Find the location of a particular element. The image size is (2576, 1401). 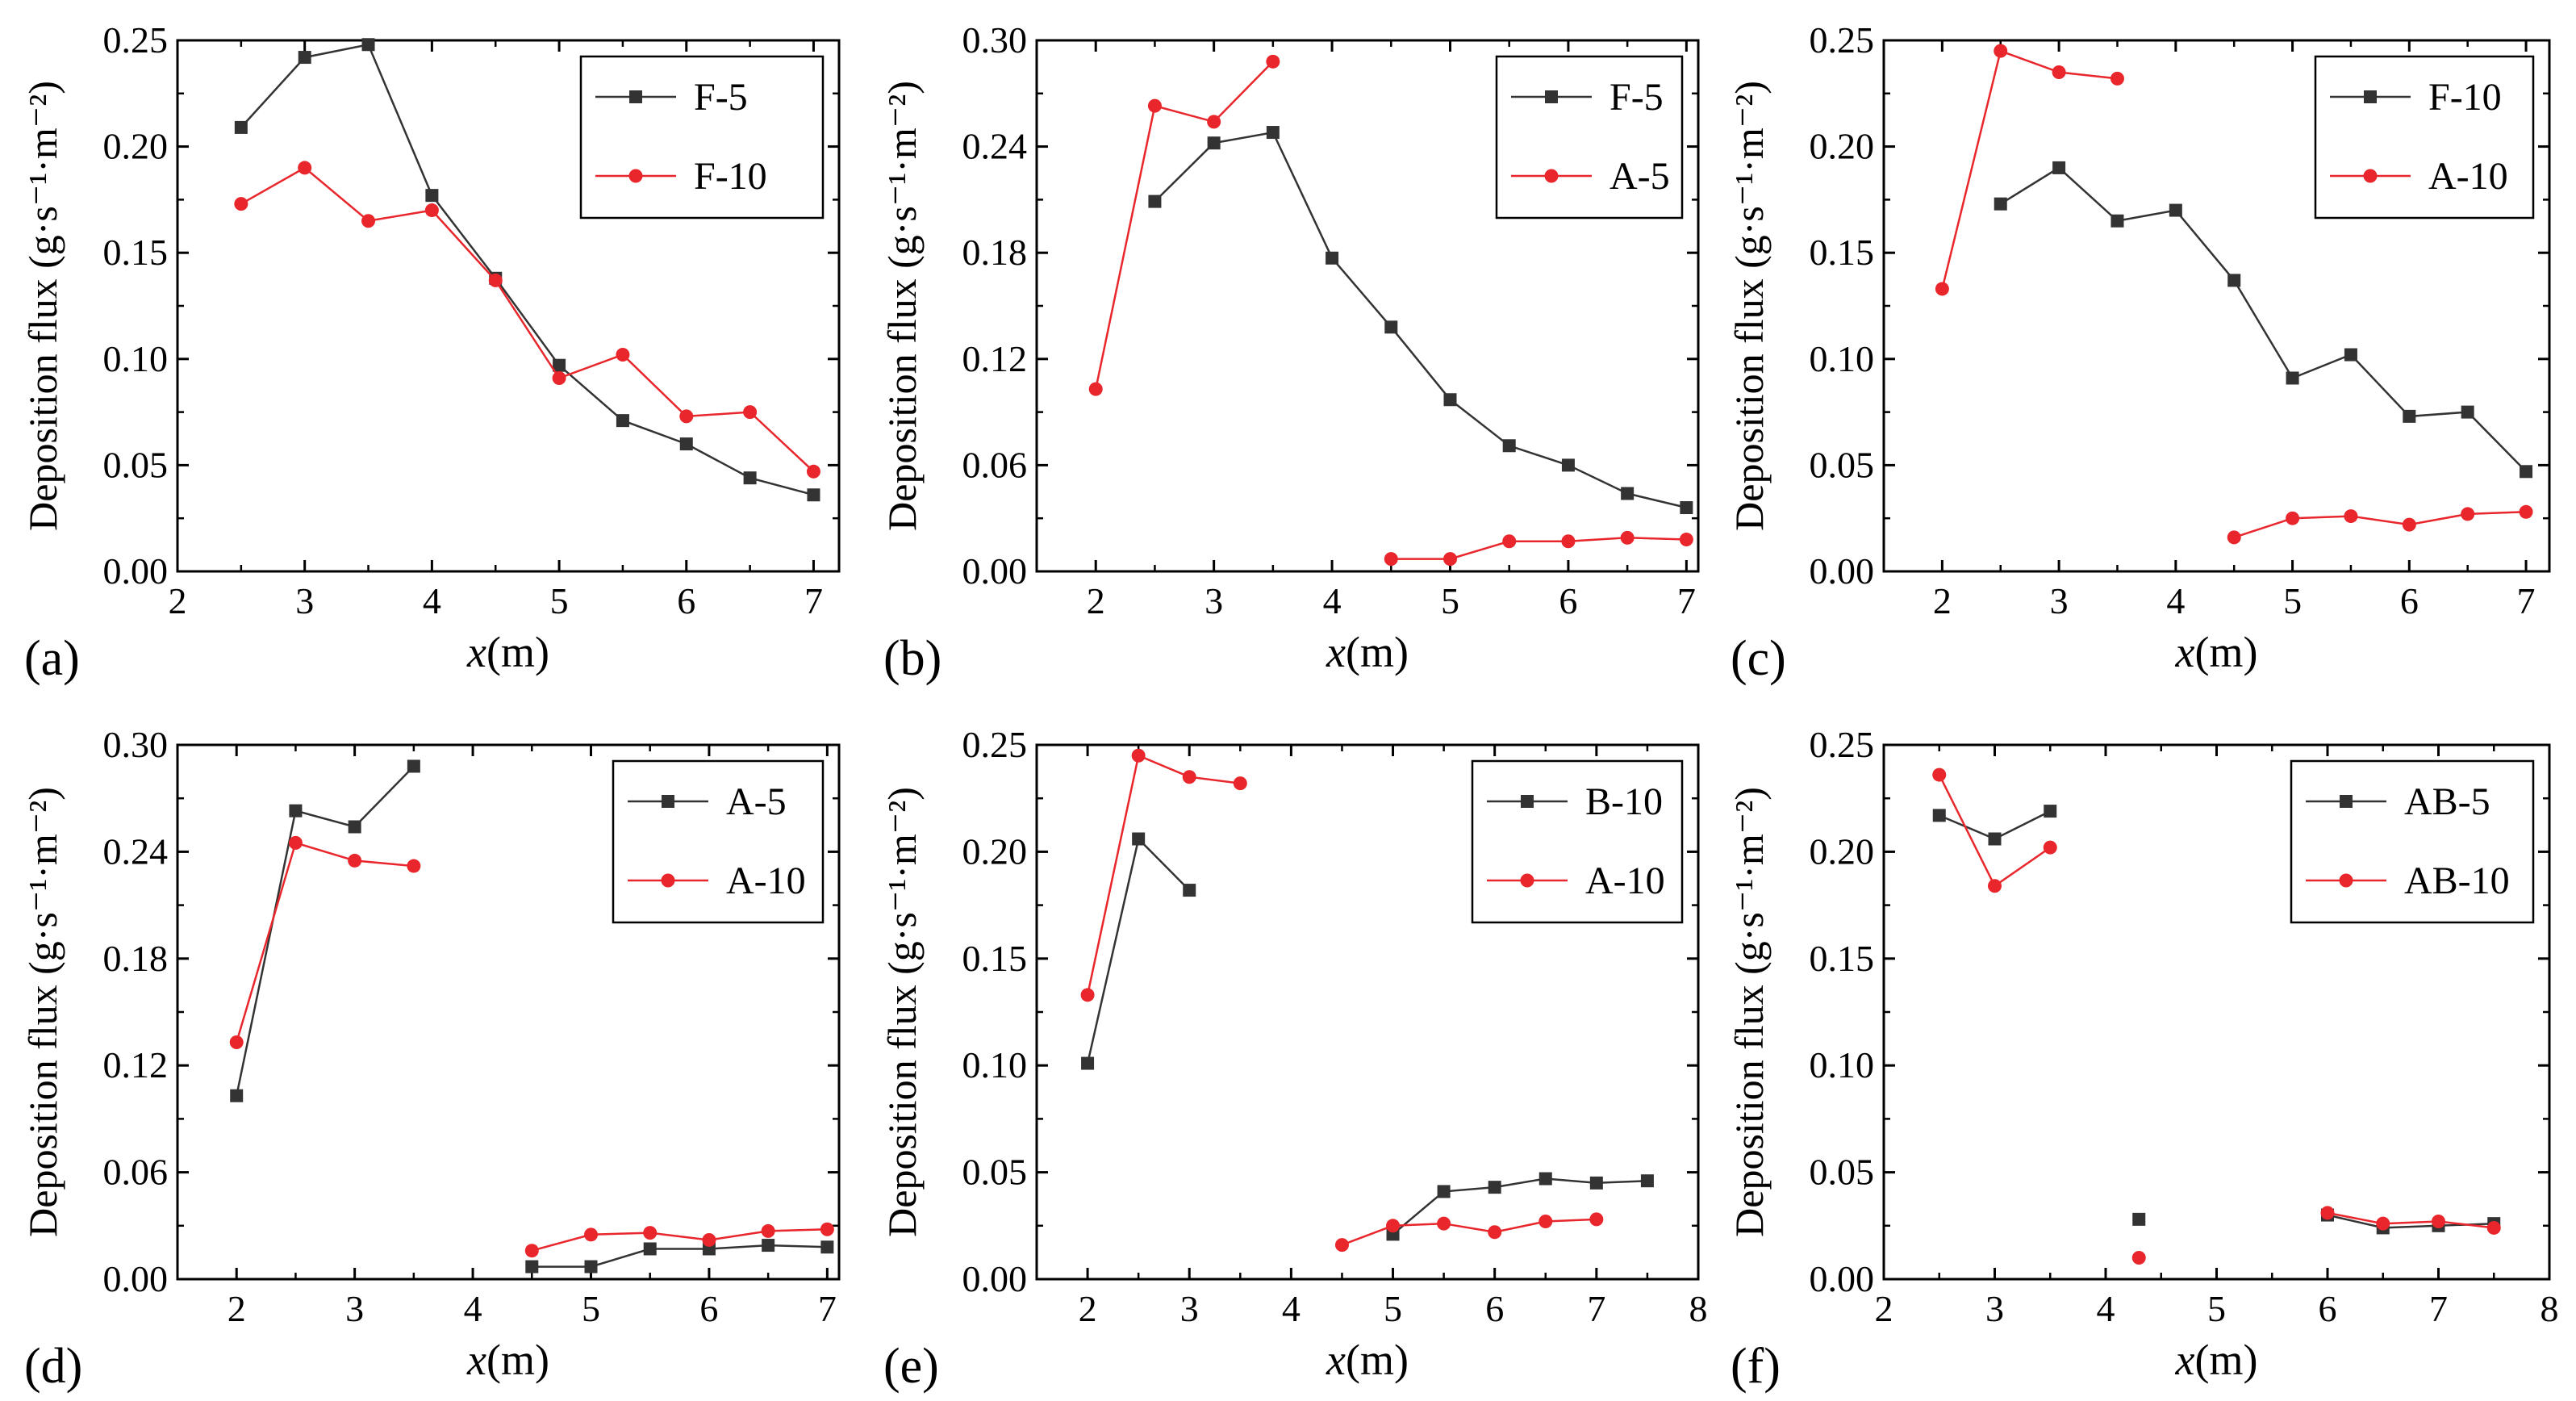

x-axis-label: x(m) is located at coordinates (507, 1360).